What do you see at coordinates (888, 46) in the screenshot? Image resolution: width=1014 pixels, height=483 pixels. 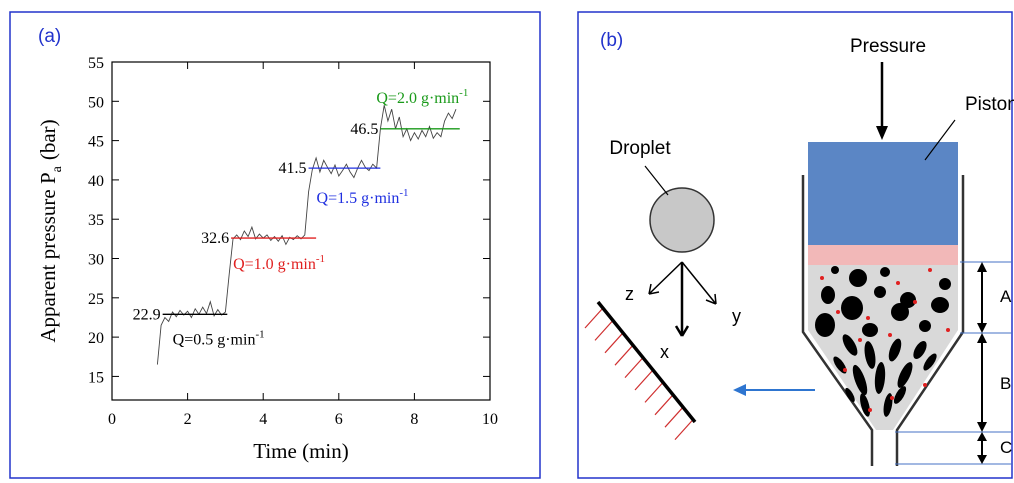 I see `pressure-label: Pressure` at bounding box center [888, 46].